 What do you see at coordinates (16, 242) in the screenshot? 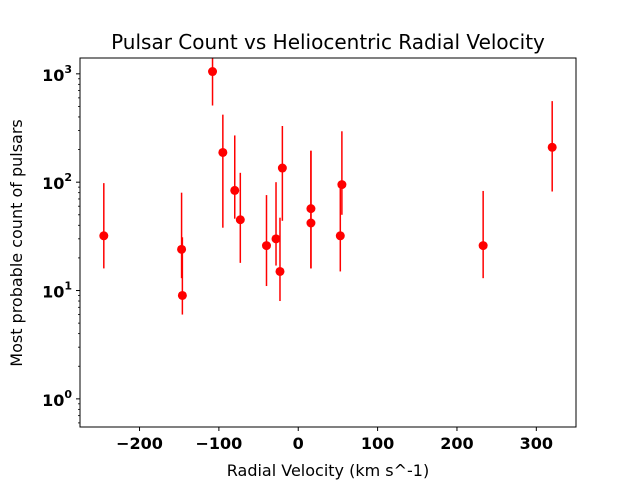
I see `y-axis-label: Most probable count of pulsars` at bounding box center [16, 242].